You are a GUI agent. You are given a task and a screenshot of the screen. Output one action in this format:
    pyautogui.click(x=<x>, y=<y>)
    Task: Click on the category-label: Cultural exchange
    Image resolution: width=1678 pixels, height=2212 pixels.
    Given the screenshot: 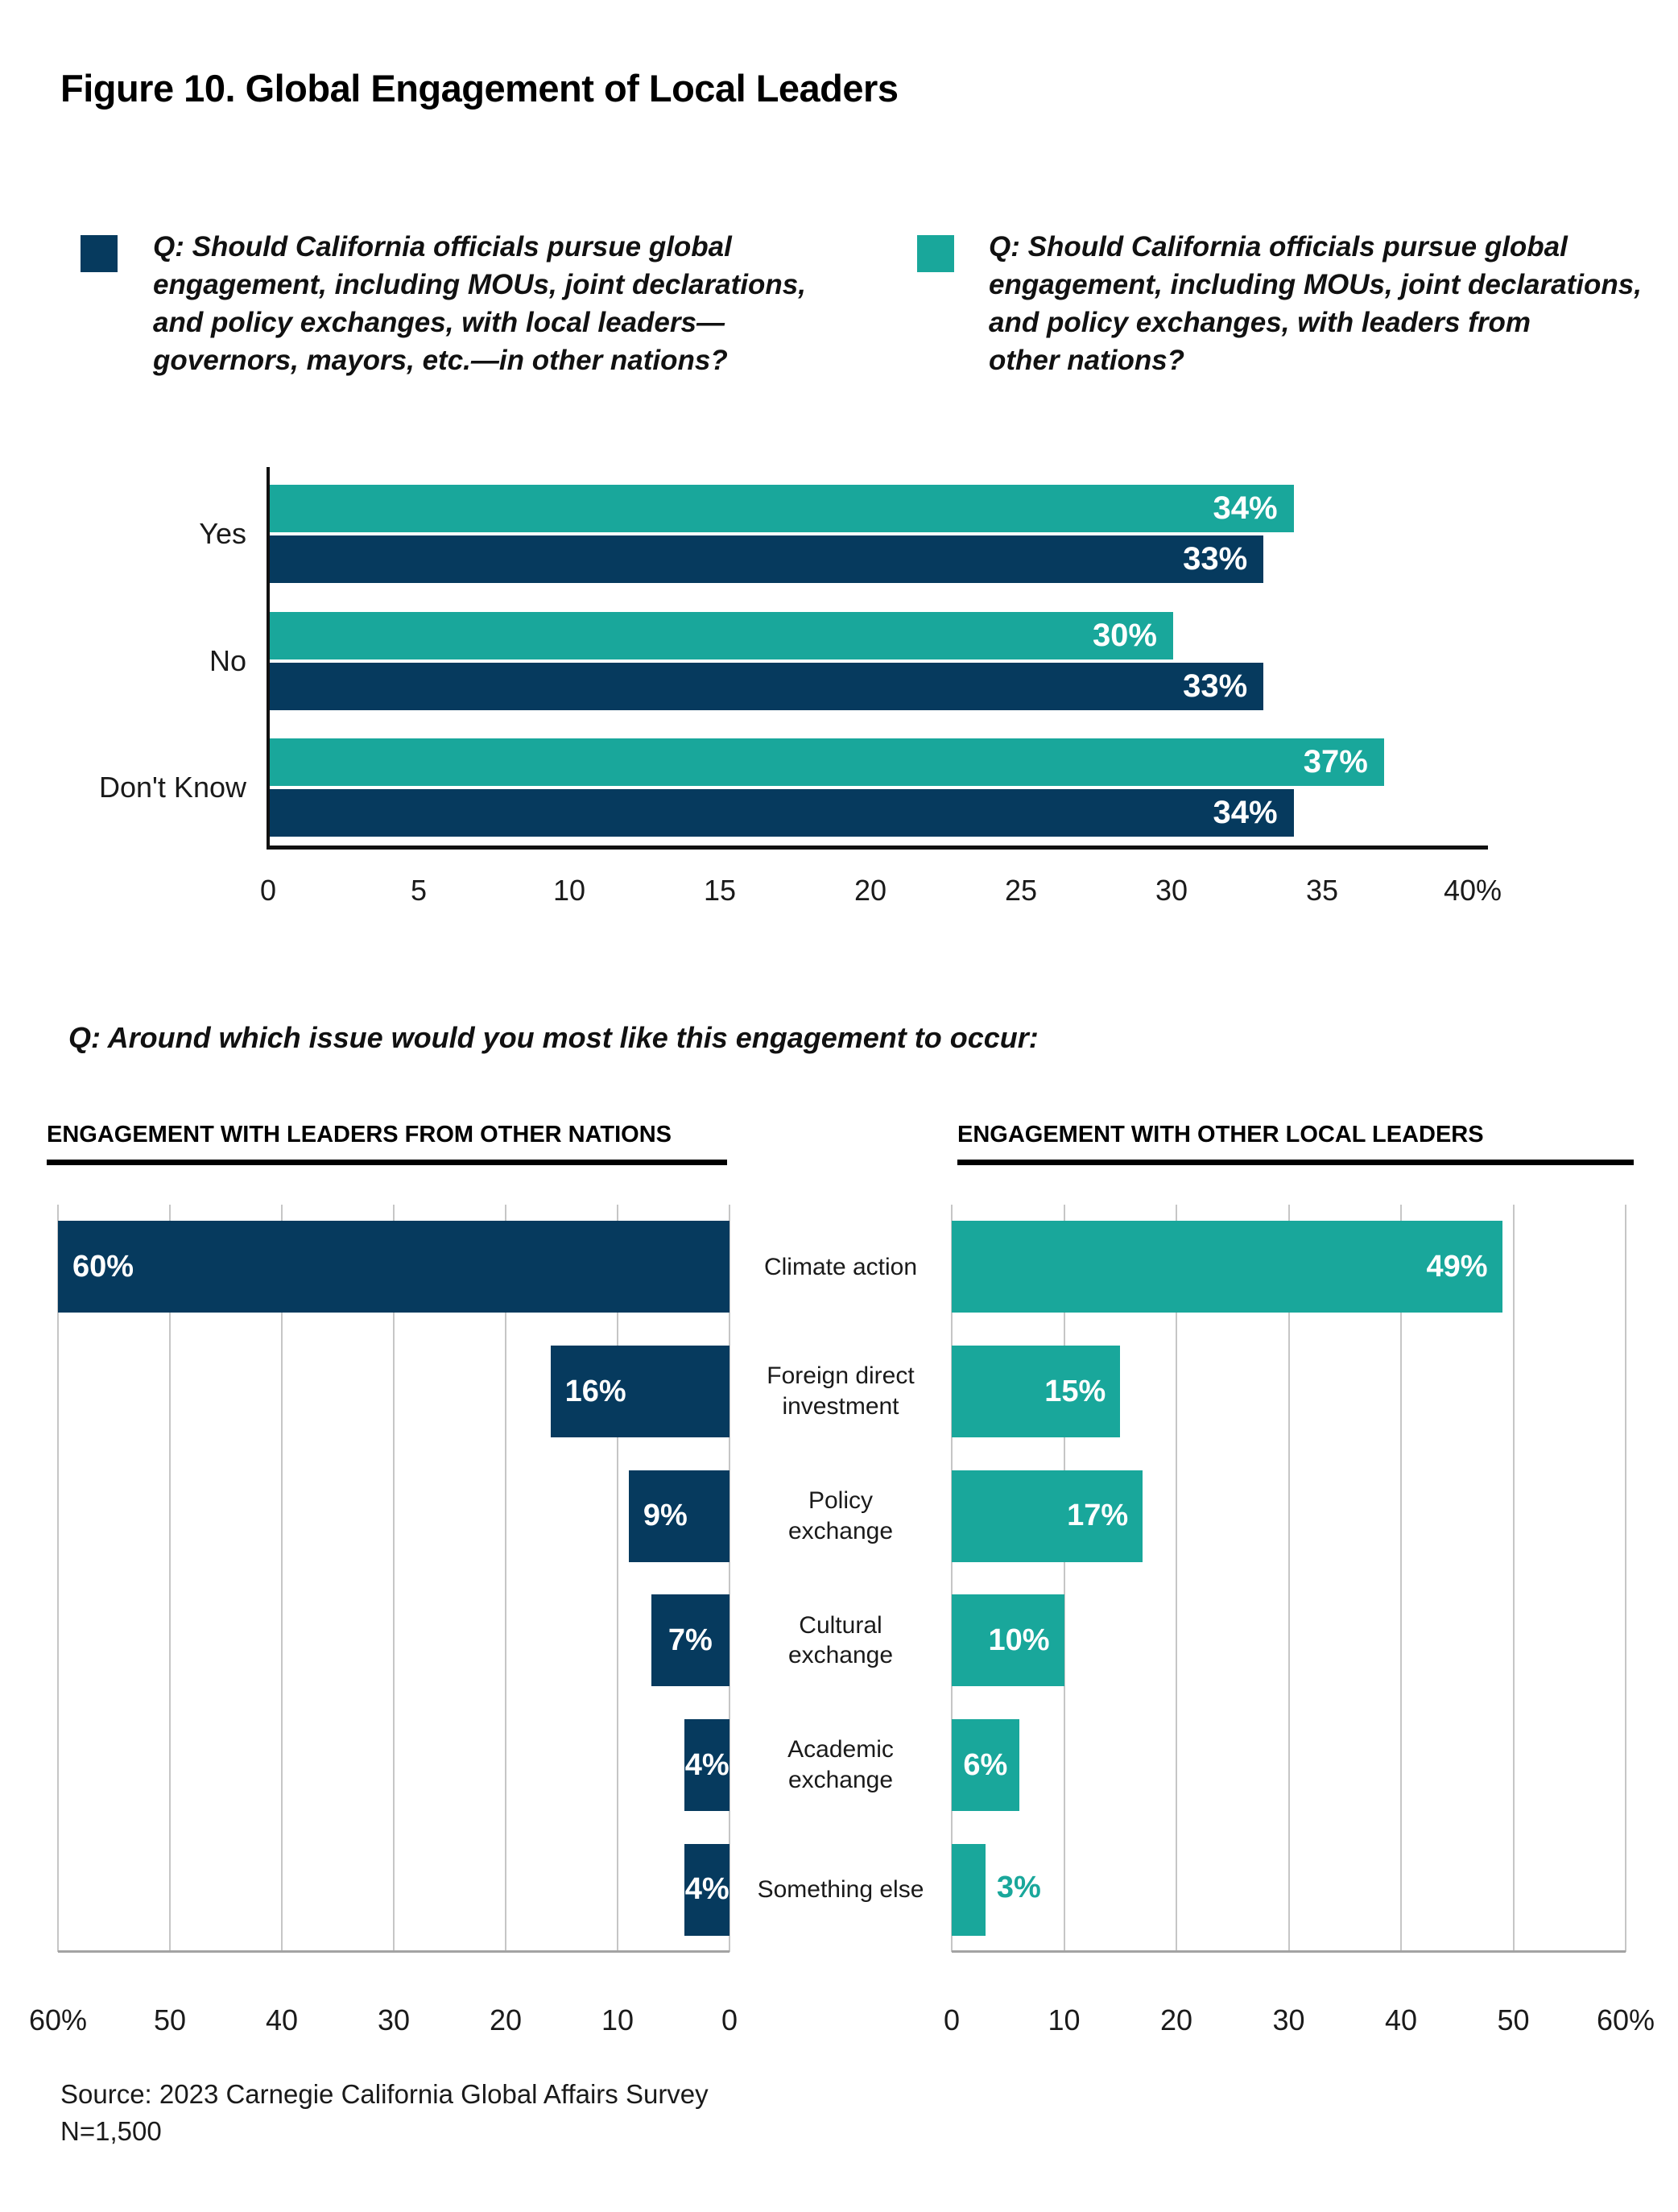 What is the action you would take?
    pyautogui.click(x=840, y=1640)
    